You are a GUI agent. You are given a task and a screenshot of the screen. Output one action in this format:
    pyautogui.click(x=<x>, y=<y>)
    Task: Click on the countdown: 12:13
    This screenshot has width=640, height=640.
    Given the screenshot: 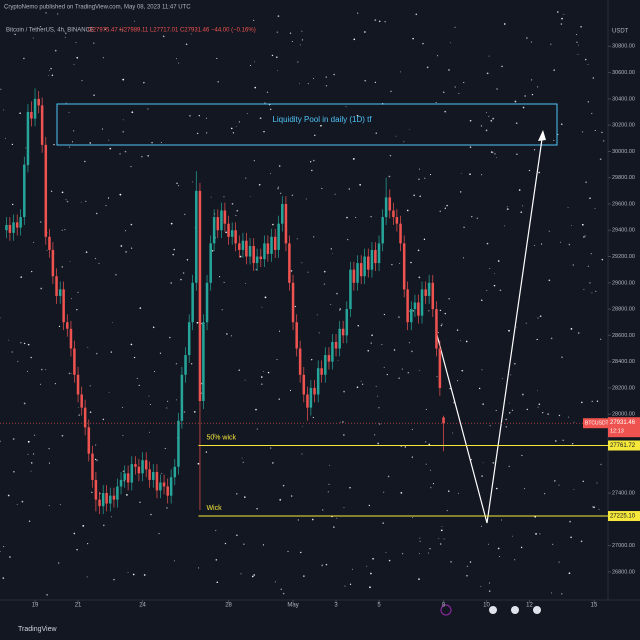 What is the action you would take?
    pyautogui.click(x=617, y=432)
    